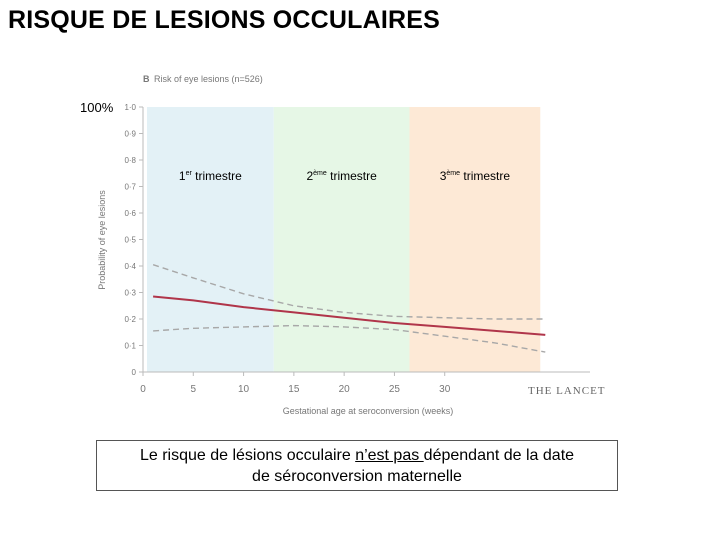 This screenshot has height=540, width=720. I want to click on x-tick-label: 30, so click(445, 389).